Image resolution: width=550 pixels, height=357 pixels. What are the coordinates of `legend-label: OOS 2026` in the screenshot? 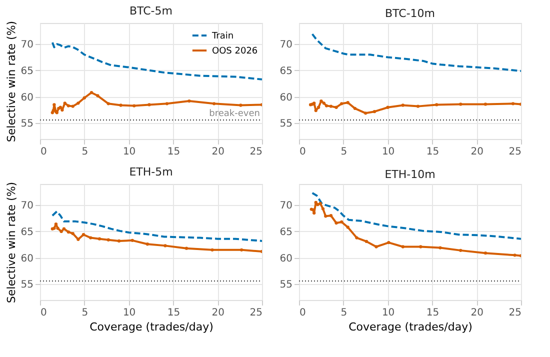 It's located at (235, 51).